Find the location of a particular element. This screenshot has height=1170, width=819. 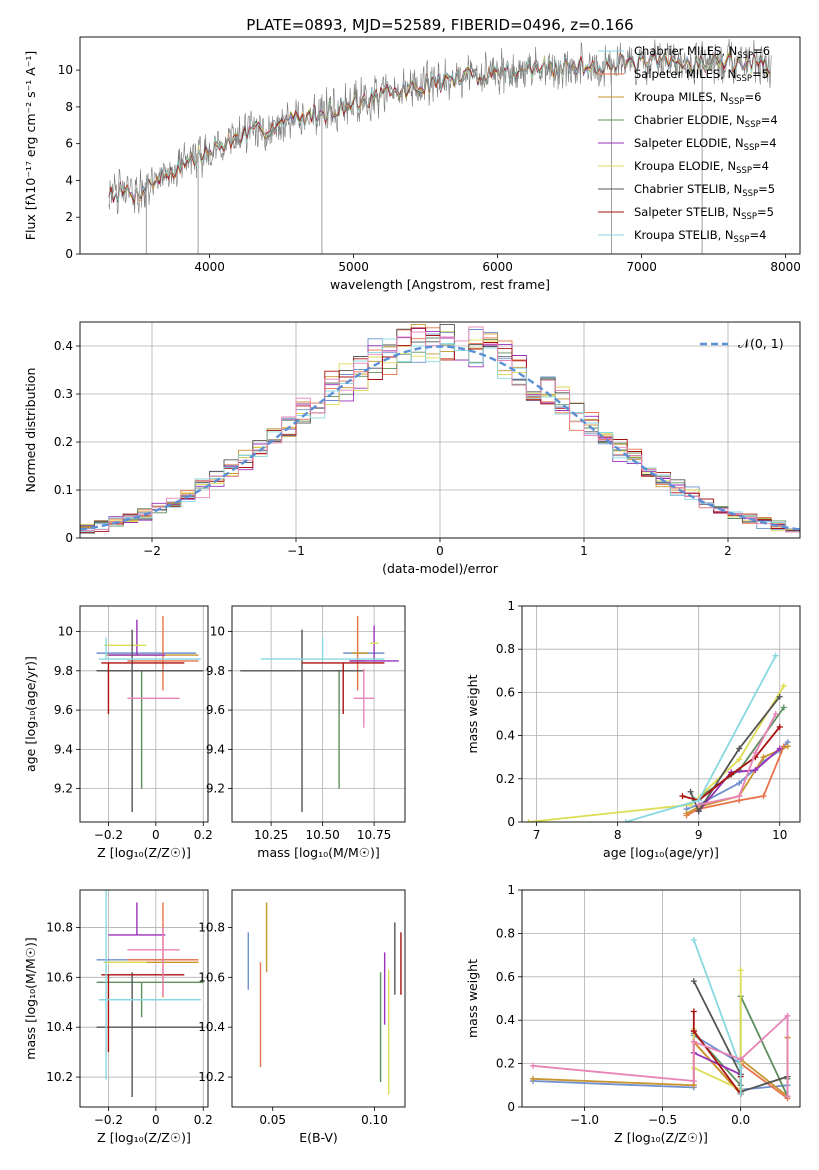

x-tick-label: 10.75 is located at coordinates (374, 835).